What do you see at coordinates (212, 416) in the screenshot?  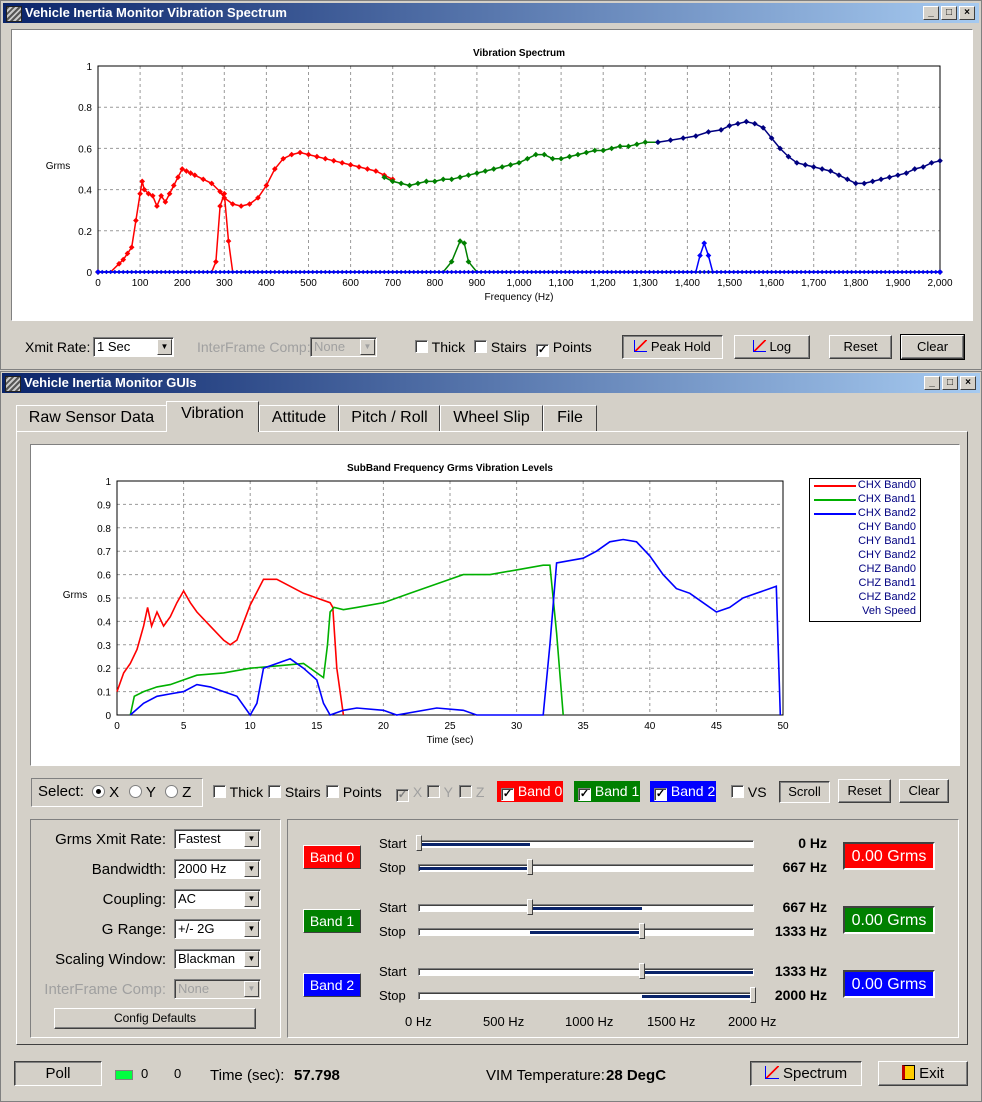 I see `tab-vibration: Vibration` at bounding box center [212, 416].